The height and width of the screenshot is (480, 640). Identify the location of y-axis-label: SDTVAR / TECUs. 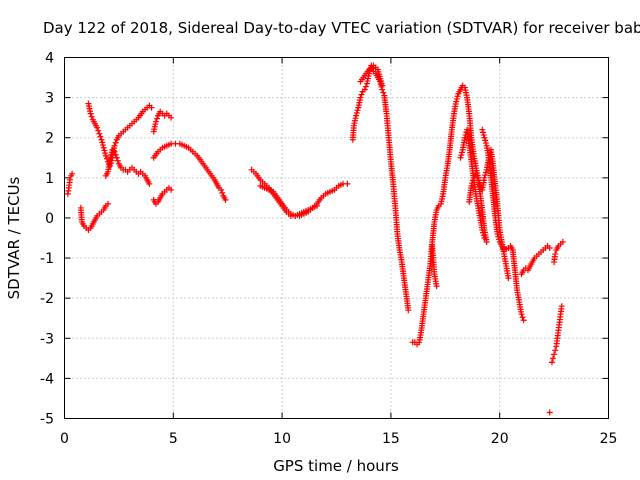
(14, 237).